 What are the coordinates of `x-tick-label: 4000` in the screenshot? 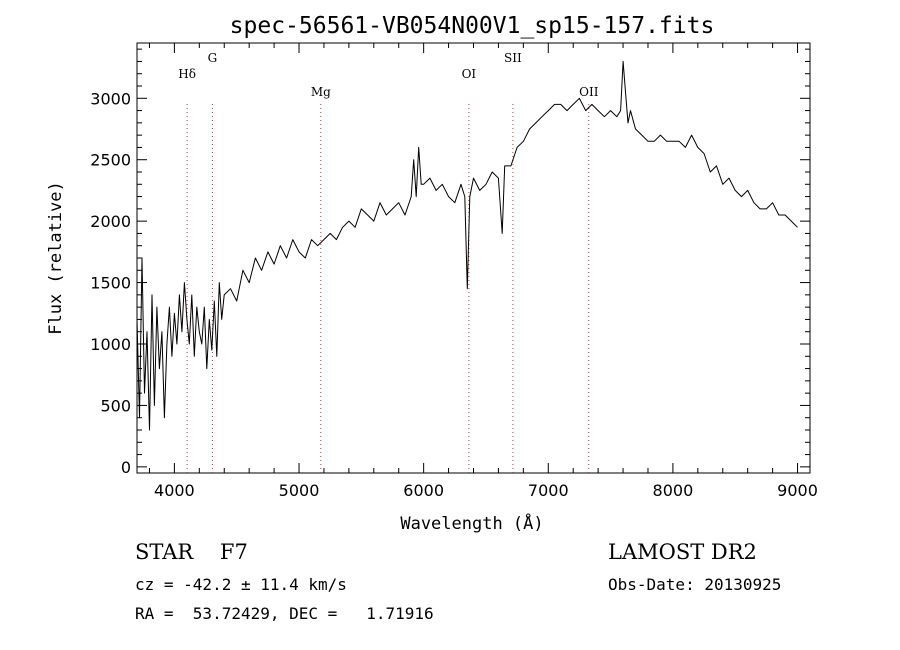 It's located at (174, 490).